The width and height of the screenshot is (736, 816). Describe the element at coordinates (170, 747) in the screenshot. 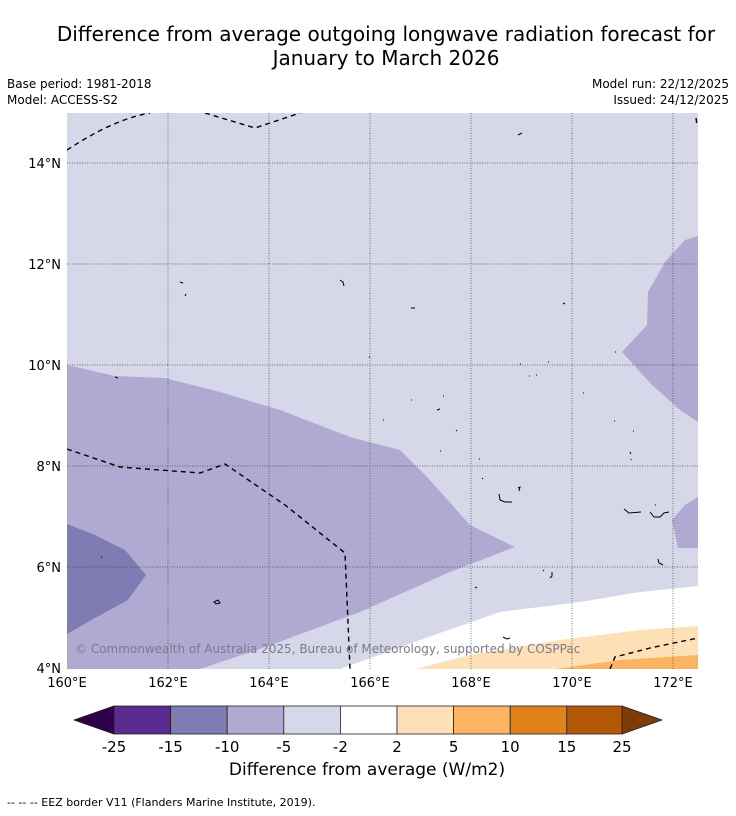

I see `cbar-tick-2: -15` at that location.